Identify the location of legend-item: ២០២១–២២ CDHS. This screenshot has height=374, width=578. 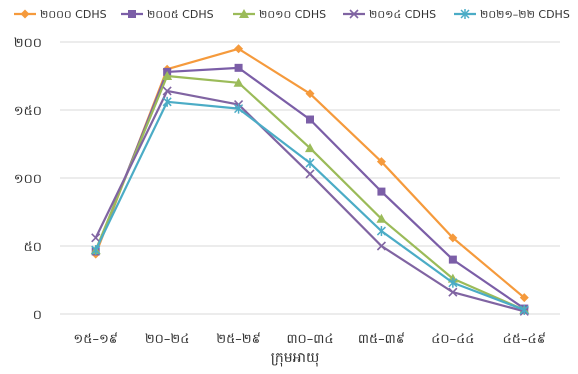
(512, 14).